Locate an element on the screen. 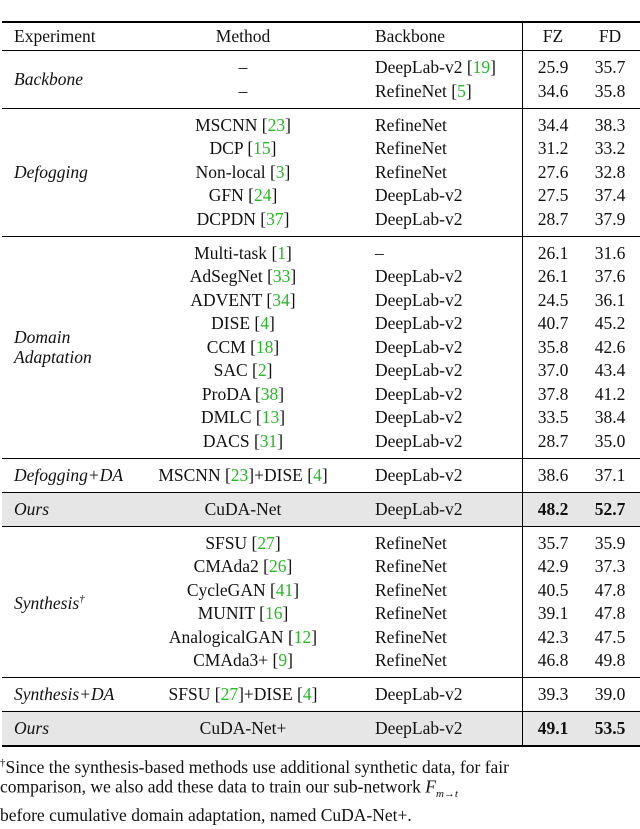  citation: 2 is located at coordinates (262, 370).